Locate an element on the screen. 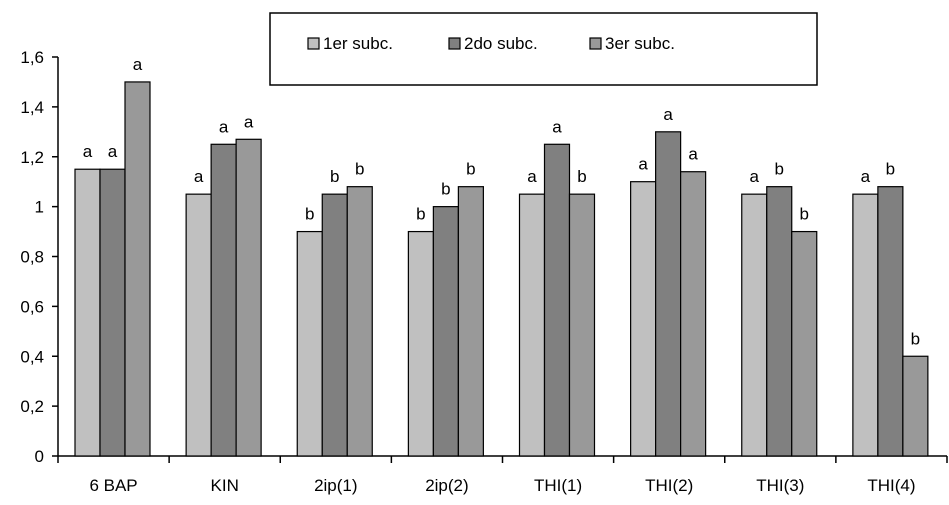 The height and width of the screenshot is (505, 949). x-tick-label: 6 BAP is located at coordinates (113, 485).